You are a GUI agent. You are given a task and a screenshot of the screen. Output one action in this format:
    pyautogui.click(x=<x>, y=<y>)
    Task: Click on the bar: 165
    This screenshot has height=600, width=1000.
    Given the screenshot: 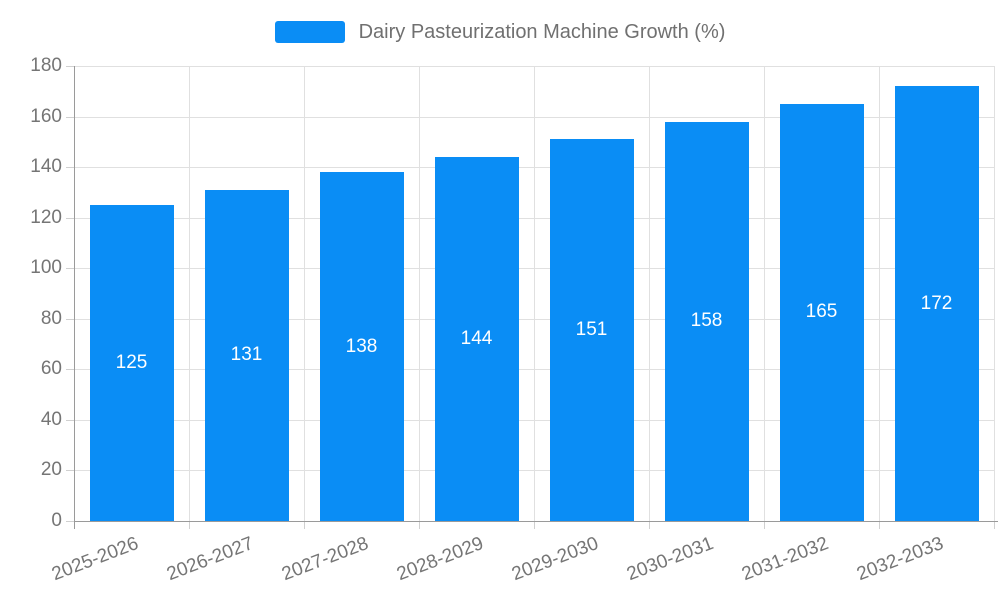 What is the action you would take?
    pyautogui.click(x=821, y=312)
    